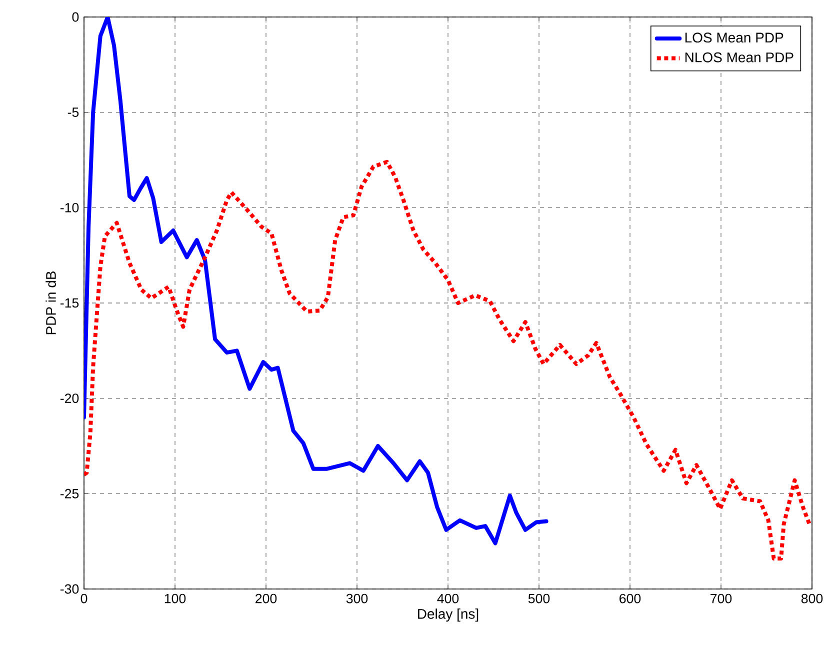 This screenshot has width=832, height=655. What do you see at coordinates (75, 17) in the screenshot?
I see `y-tick-label: 0` at bounding box center [75, 17].